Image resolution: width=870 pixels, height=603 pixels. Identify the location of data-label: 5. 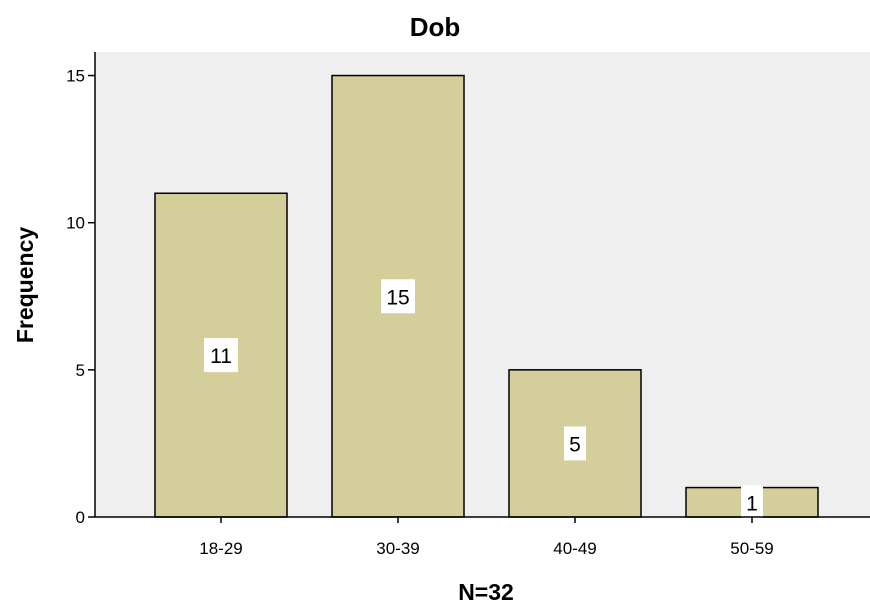
(575, 444).